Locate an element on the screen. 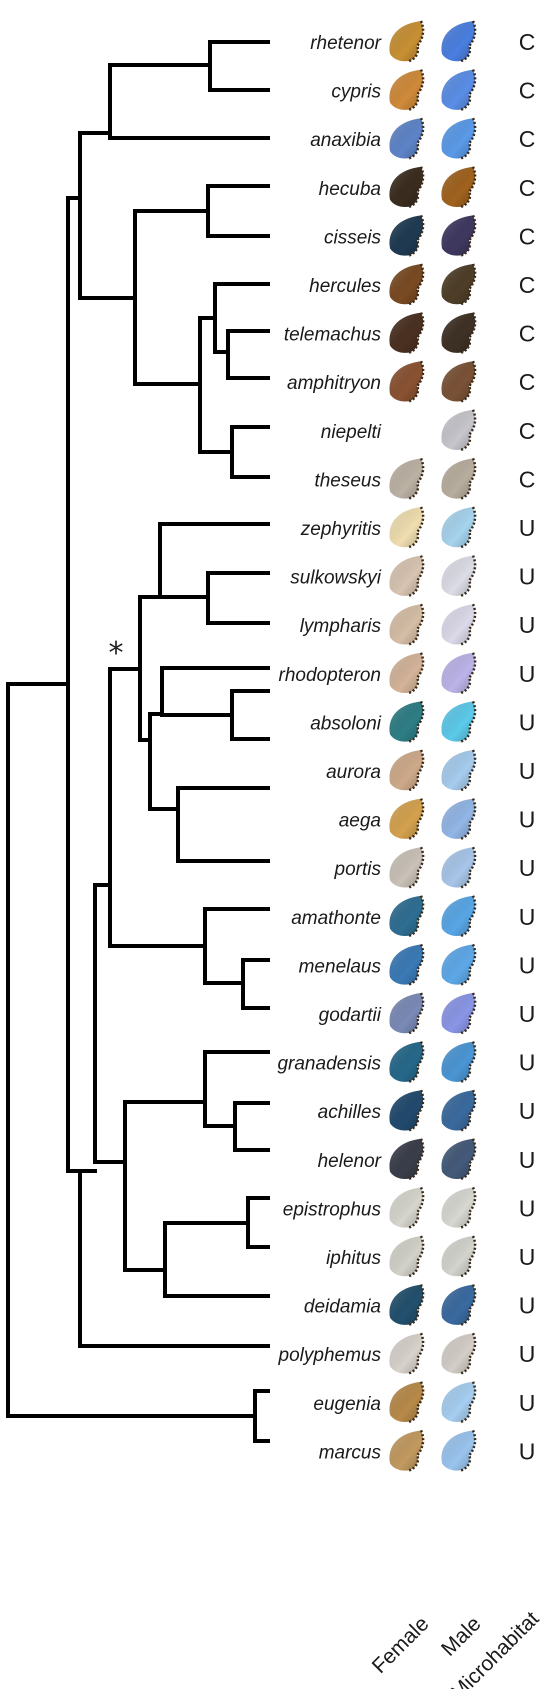 Image resolution: width=552 pixels, height=1689 pixels. branch-rhetenor-group is located at coordinates (189, 101).